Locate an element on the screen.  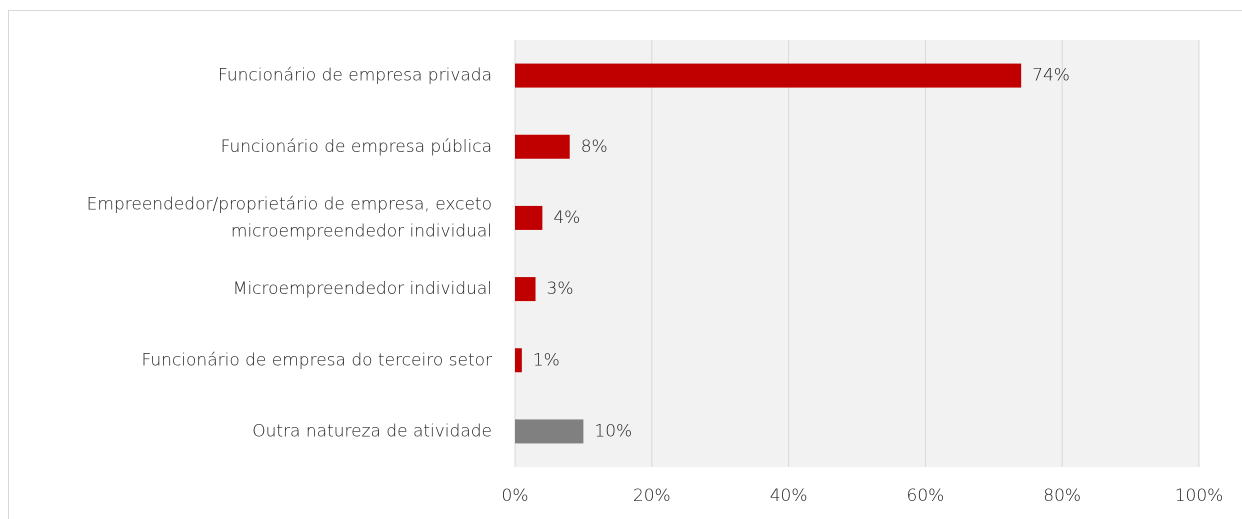
y-tick-label: Funcionário de empresa pública is located at coordinates (356, 147).